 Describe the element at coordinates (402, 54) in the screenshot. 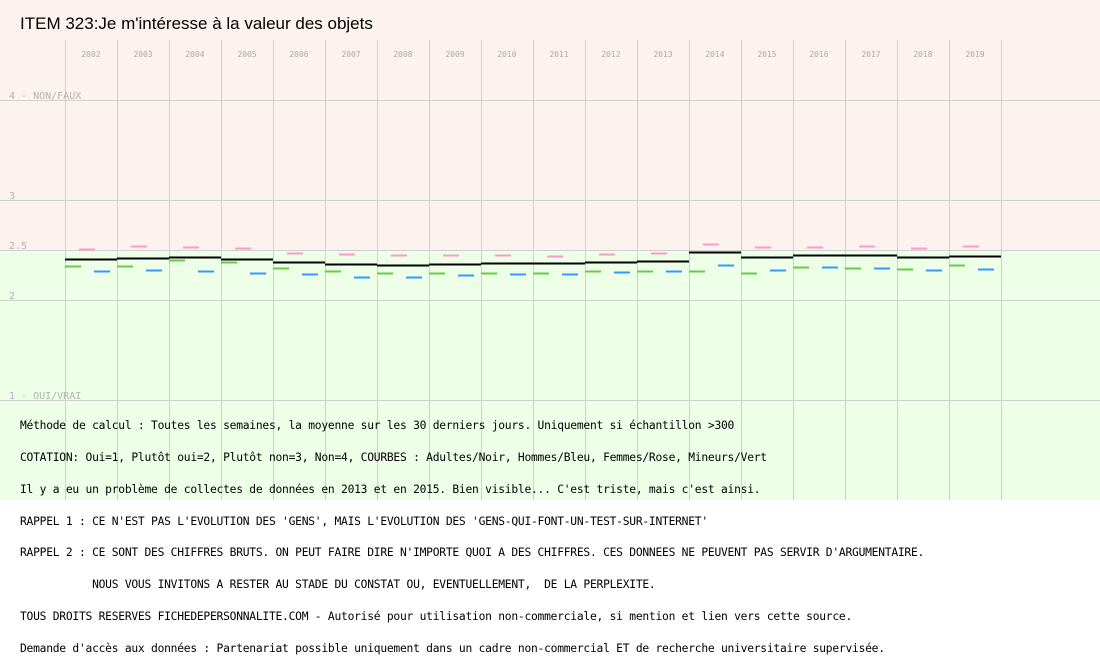

I see `x-tick-label: 2008` at that location.